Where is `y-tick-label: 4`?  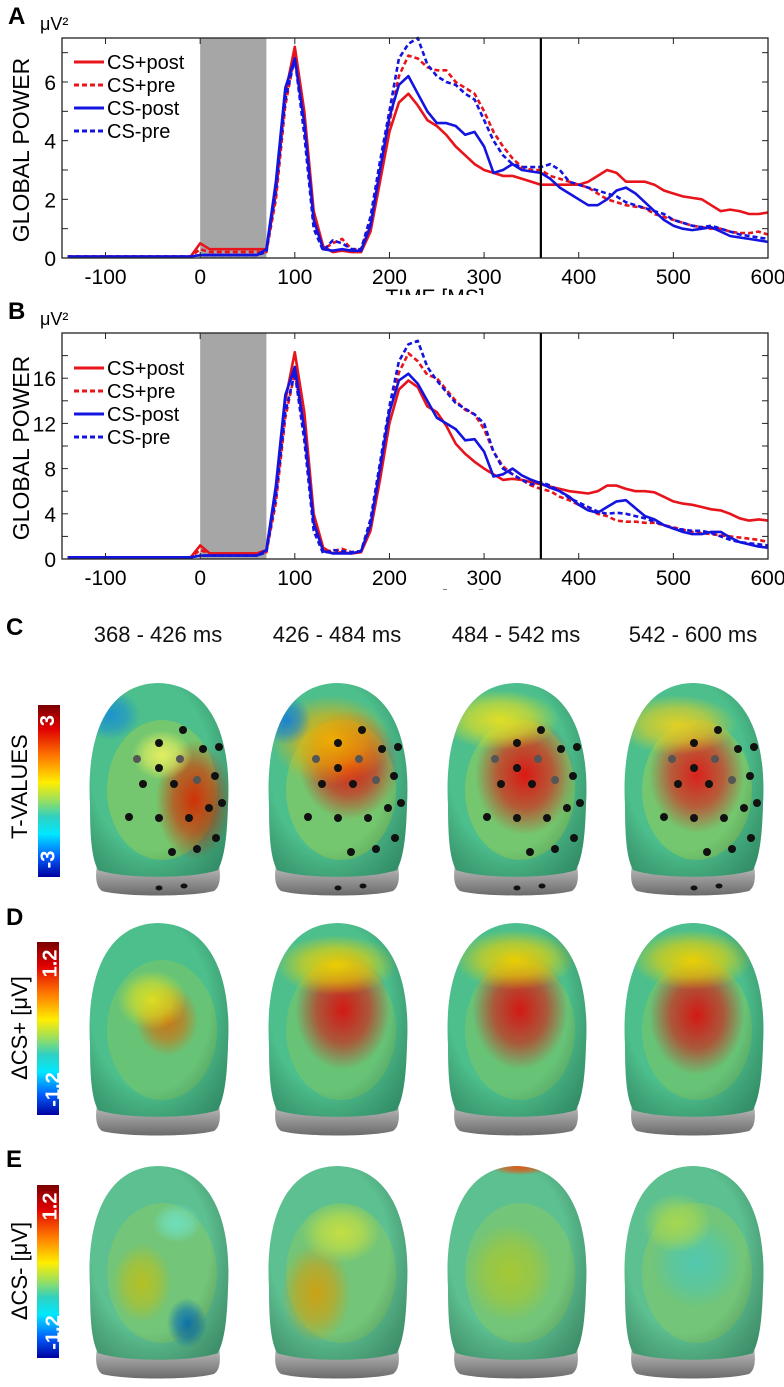 y-tick-label: 4 is located at coordinates (50, 515).